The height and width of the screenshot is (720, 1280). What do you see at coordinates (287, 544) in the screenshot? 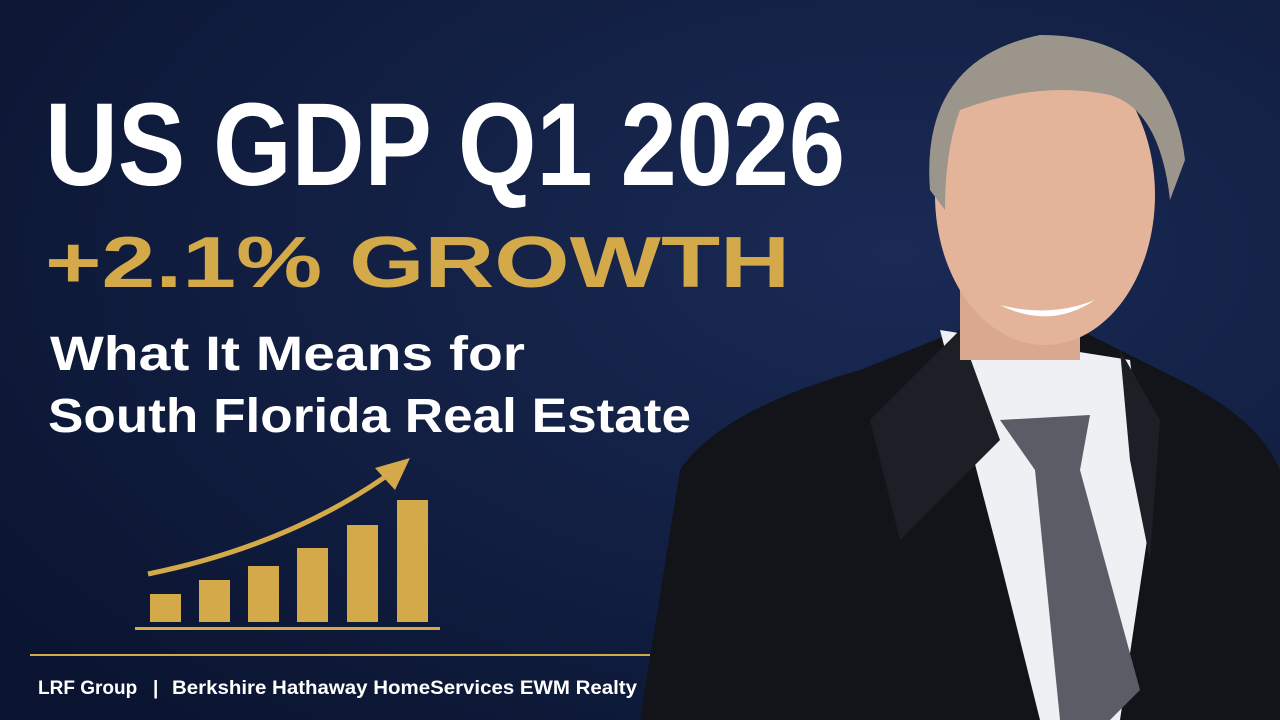
I see `growth-icon` at bounding box center [287, 544].